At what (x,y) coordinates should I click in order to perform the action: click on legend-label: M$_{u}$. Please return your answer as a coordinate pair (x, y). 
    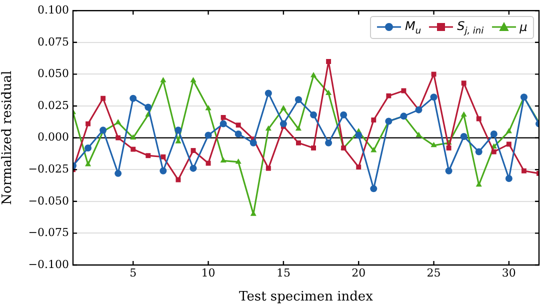
    Looking at the image, I should click on (413, 27).